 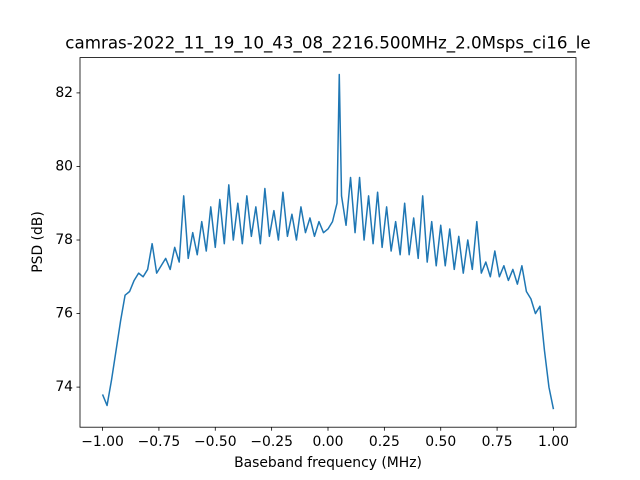 I want to click on x-tick-label: −0.50, so click(x=215, y=442).